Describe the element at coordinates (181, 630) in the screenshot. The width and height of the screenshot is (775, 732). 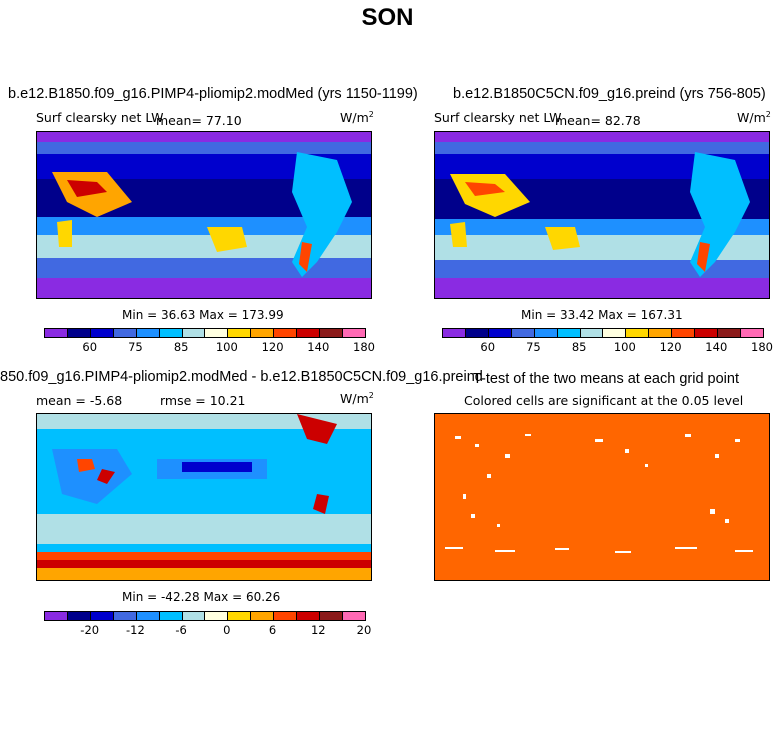
I see `colorbar-tick-label: -6` at that location.